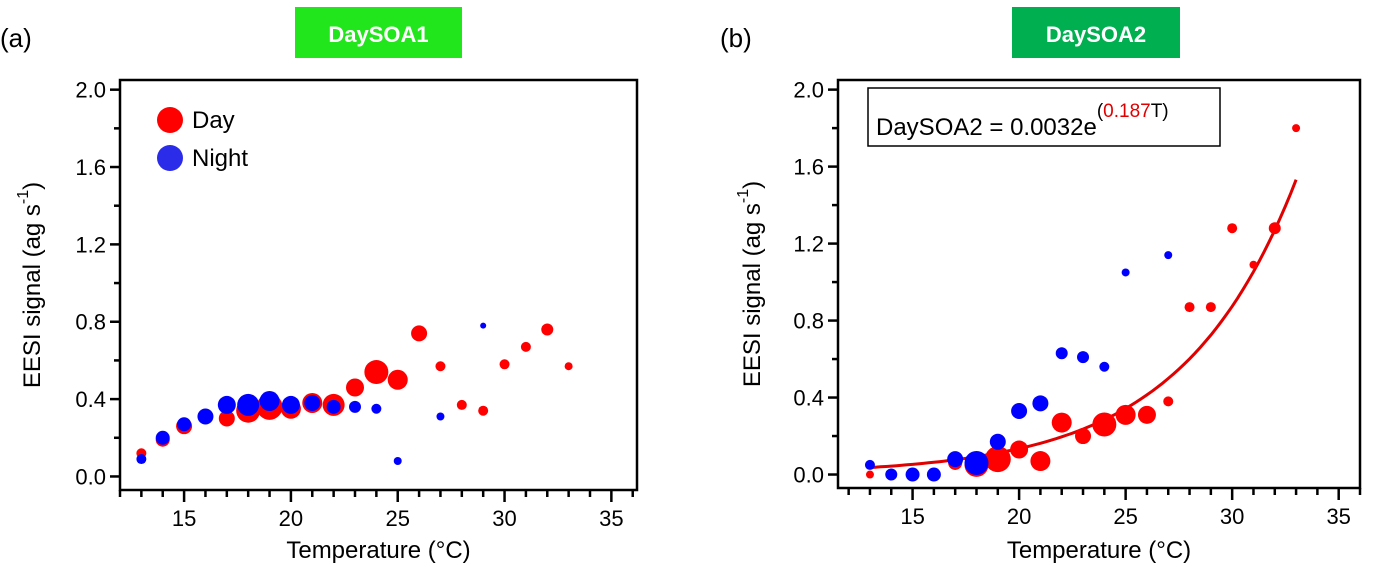 The image size is (1379, 567). What do you see at coordinates (213, 120) in the screenshot?
I see `legend-day-label: Day` at bounding box center [213, 120].